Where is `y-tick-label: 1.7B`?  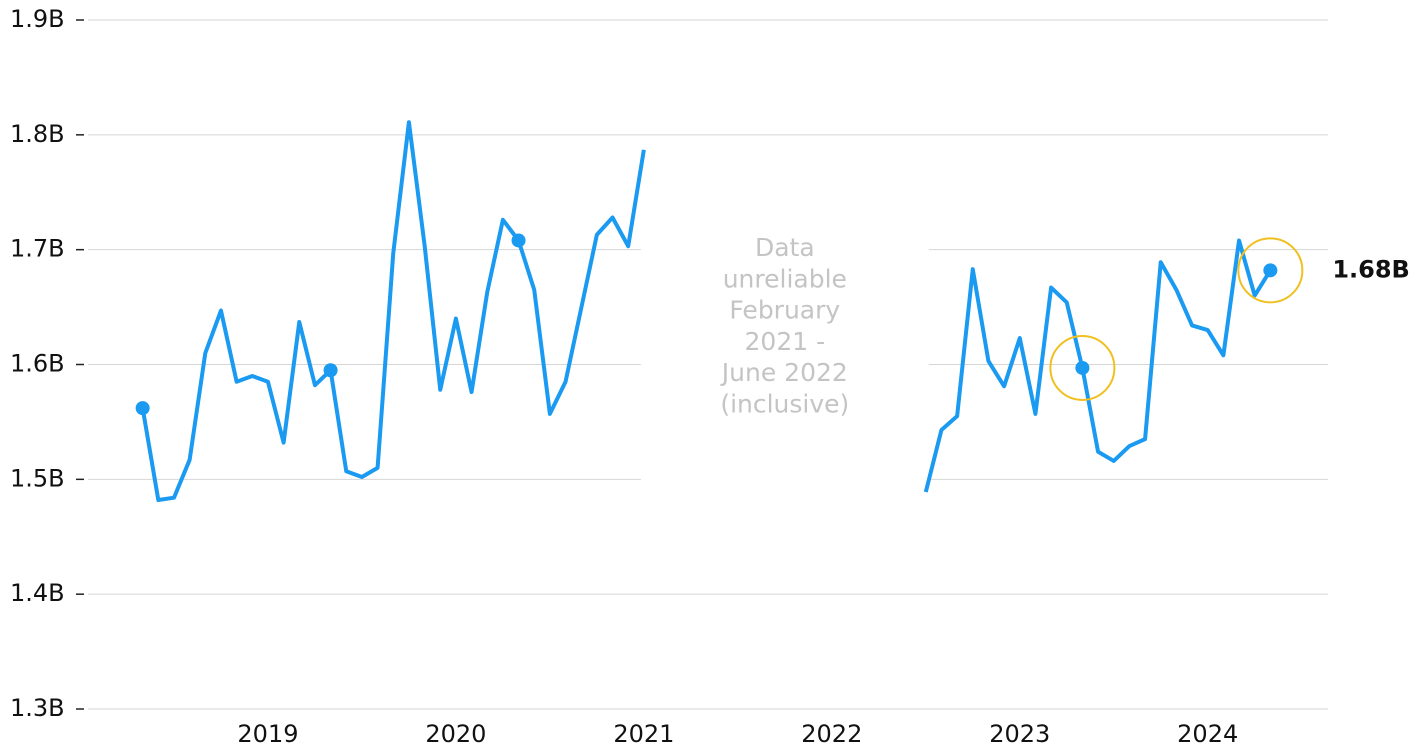 y-tick-label: 1.7B is located at coordinates (37, 249).